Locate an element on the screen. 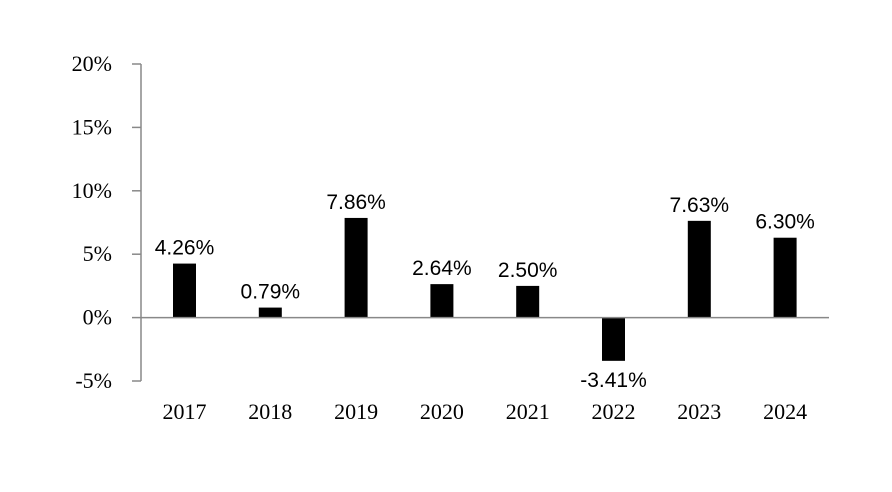 This screenshot has width=892, height=492. y-tick-label: 0% is located at coordinates (97, 317).